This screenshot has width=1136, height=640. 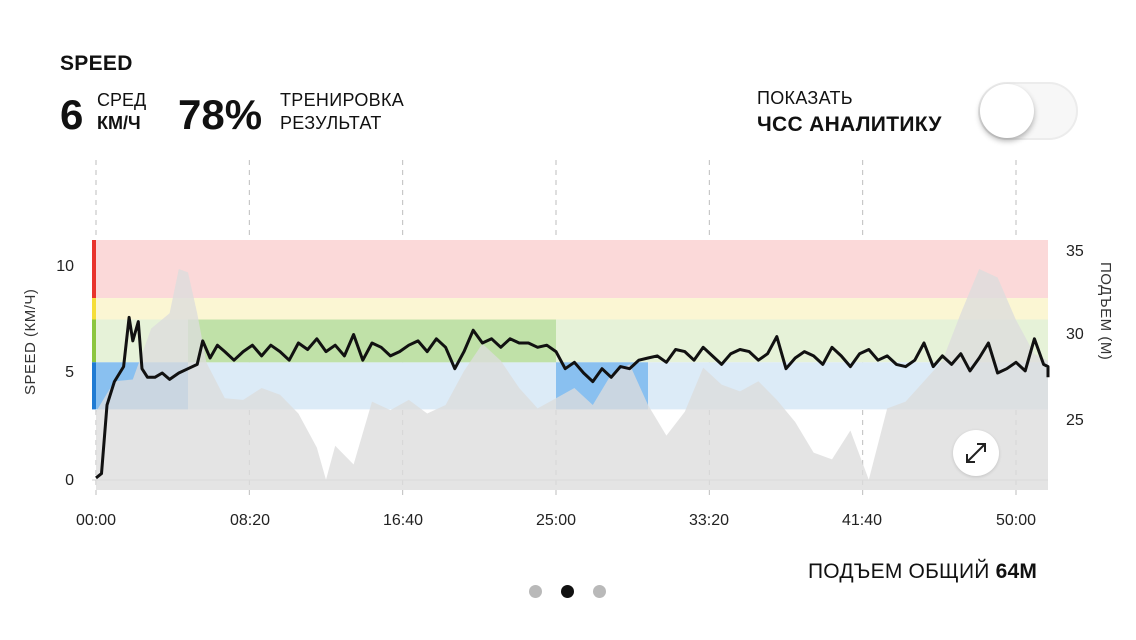 I want to click on zone-edge-yellow, so click(x=94, y=309).